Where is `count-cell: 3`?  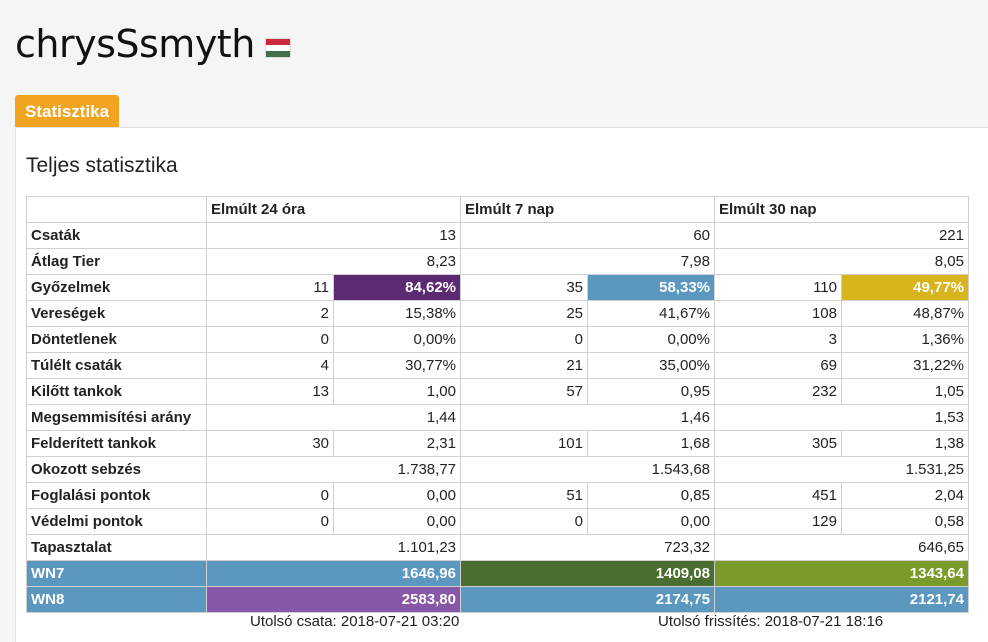
count-cell: 3 is located at coordinates (778, 339).